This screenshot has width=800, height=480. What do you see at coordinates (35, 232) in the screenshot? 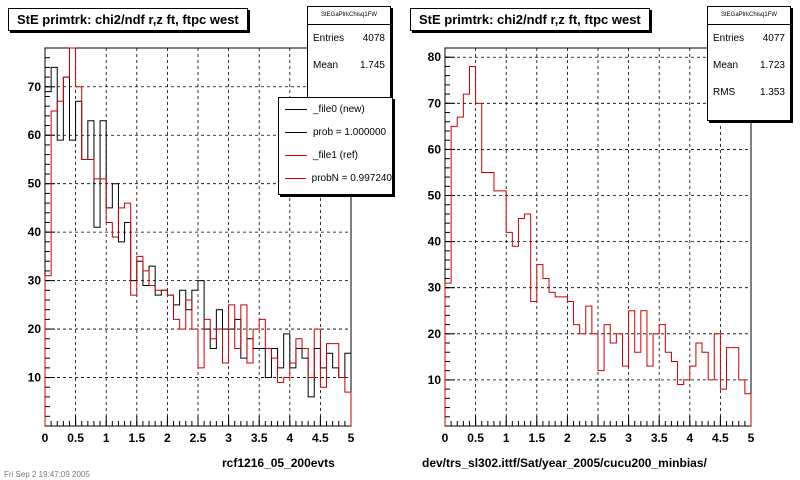
I see `left-ytick-label-3: 40` at bounding box center [35, 232].